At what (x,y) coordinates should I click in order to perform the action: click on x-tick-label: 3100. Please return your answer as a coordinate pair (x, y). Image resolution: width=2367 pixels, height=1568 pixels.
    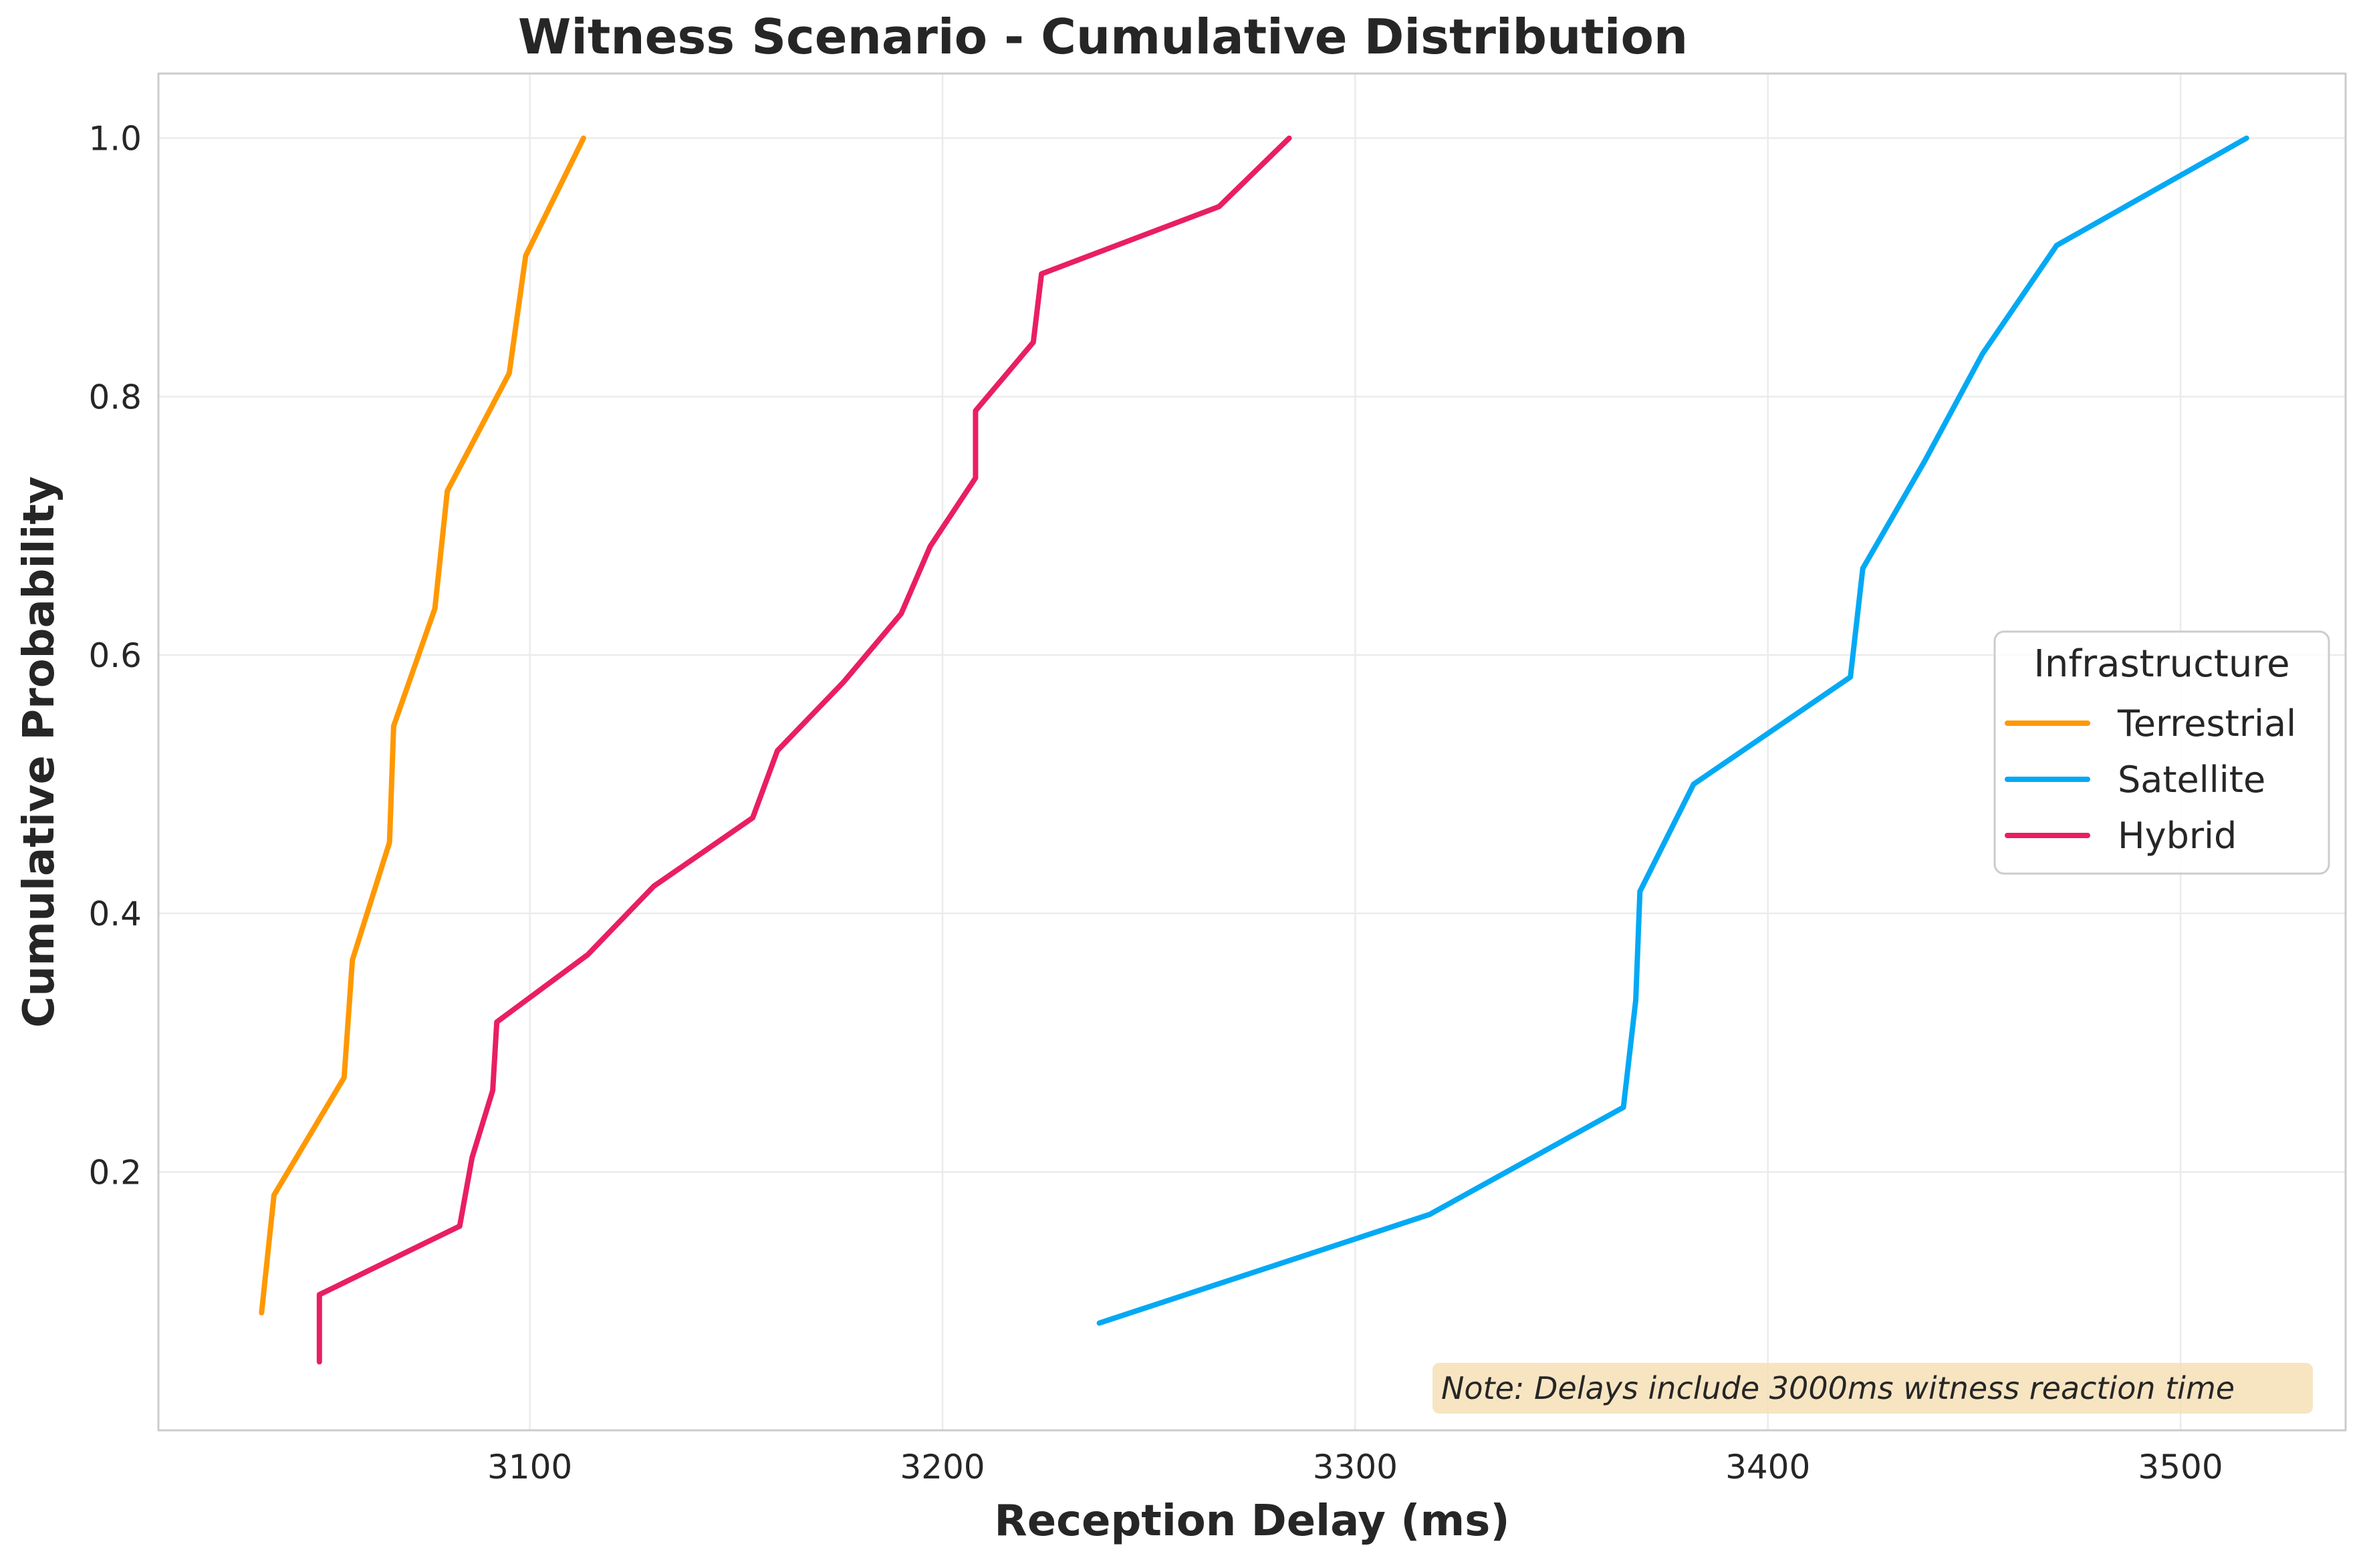
    Looking at the image, I should click on (529, 1467).